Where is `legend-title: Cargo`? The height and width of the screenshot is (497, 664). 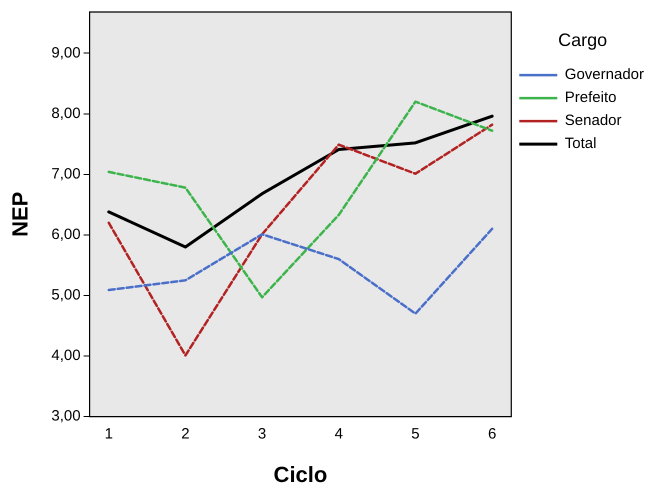
legend-title: Cargo is located at coordinates (583, 40).